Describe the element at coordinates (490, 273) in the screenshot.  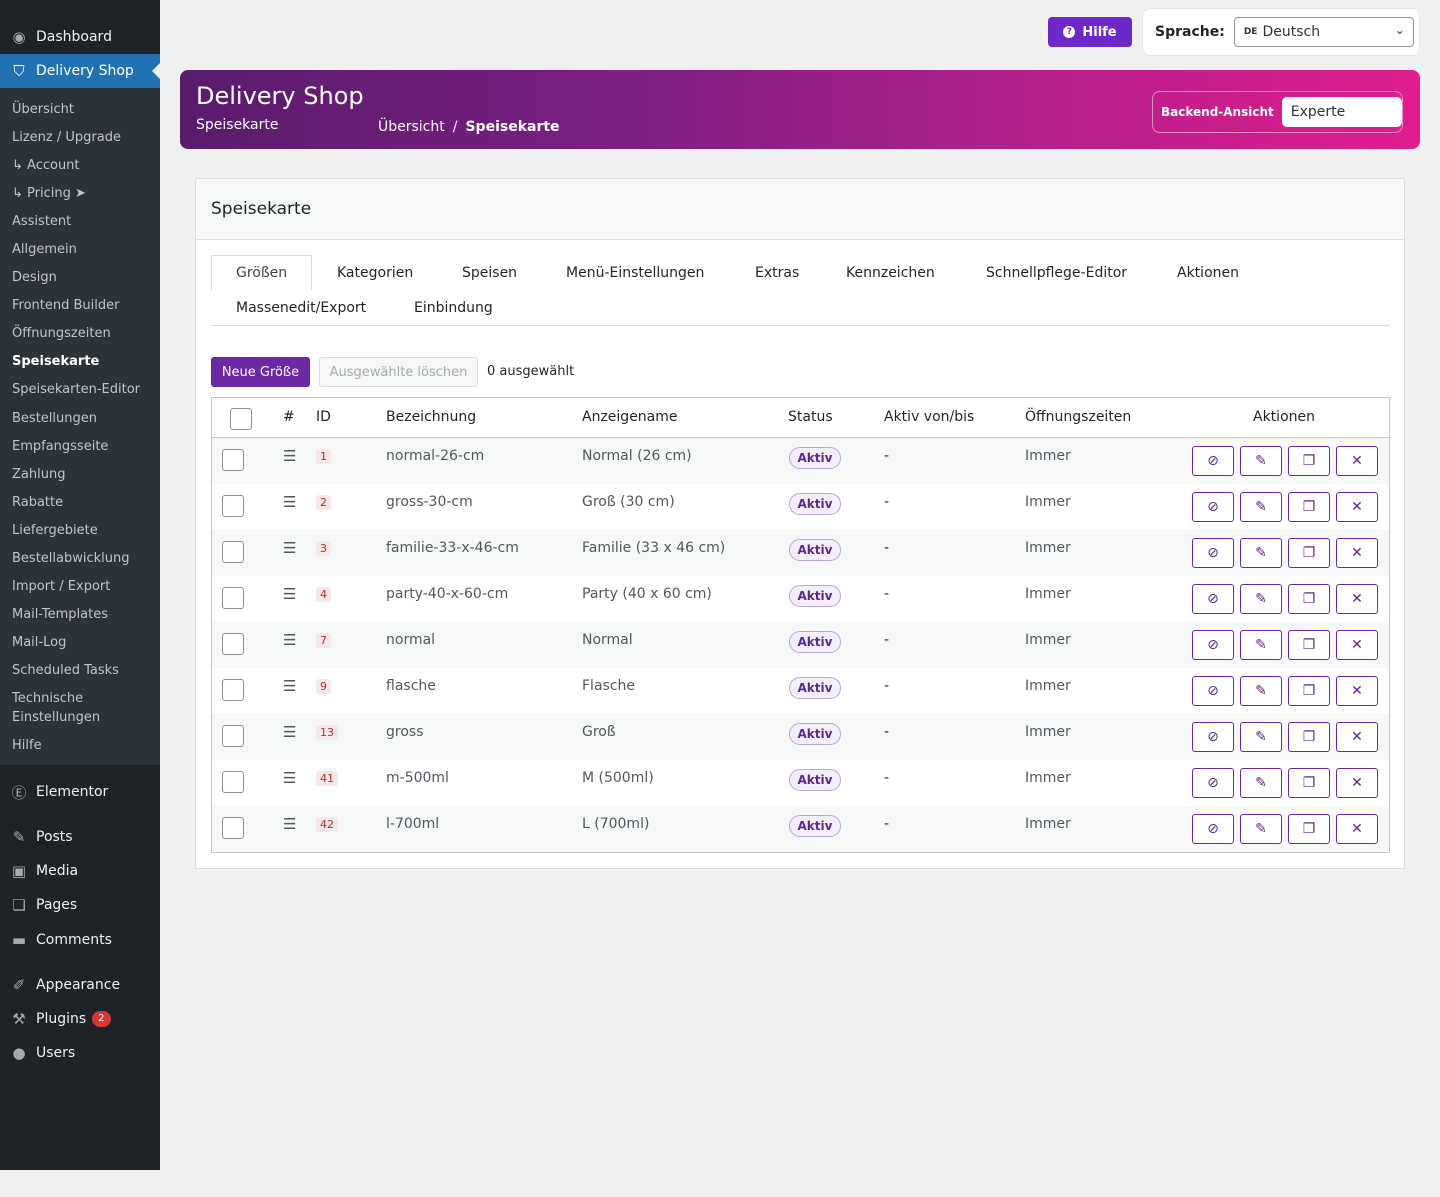
I see `tab-speisen: Speisen` at that location.